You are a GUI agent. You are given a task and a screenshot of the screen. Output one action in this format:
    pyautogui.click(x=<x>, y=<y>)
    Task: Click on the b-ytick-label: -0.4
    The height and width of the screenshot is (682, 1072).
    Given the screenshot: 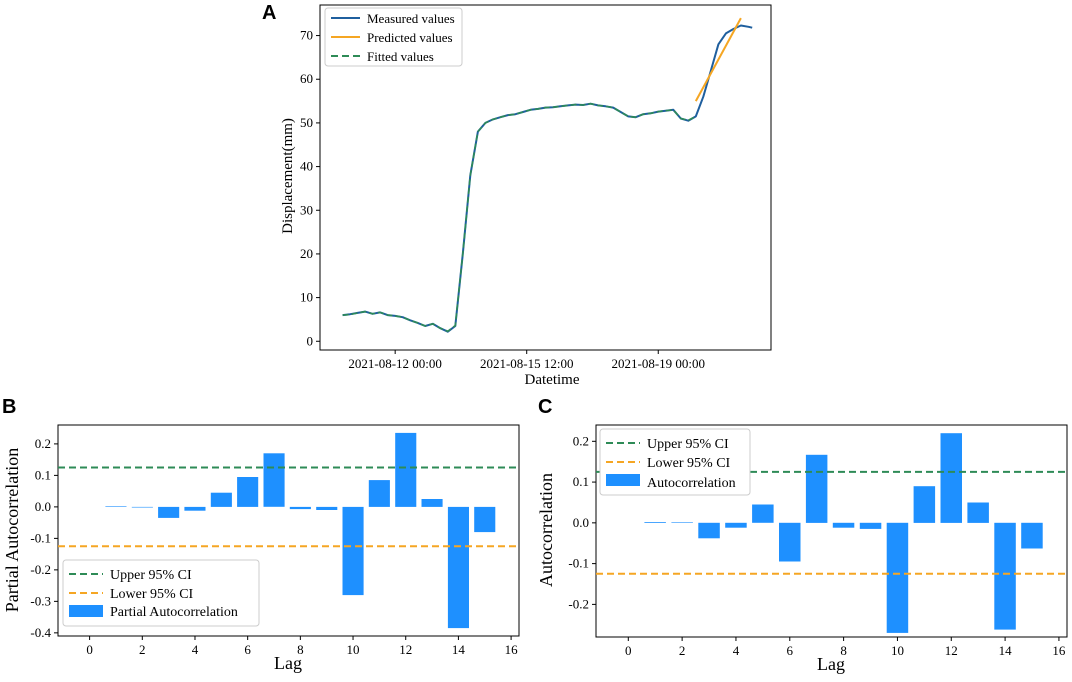 What is the action you would take?
    pyautogui.click(x=40, y=632)
    